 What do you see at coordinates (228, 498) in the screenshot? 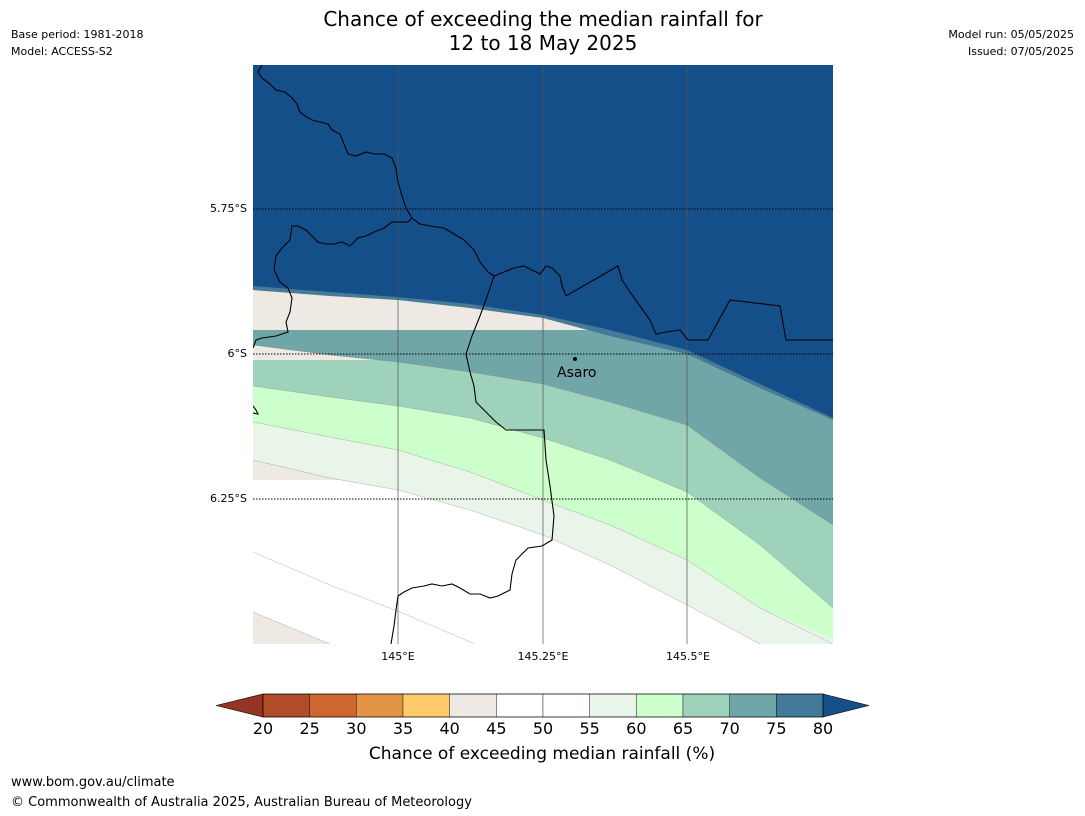
I see `lat-label-625: 6.25°S` at bounding box center [228, 498].